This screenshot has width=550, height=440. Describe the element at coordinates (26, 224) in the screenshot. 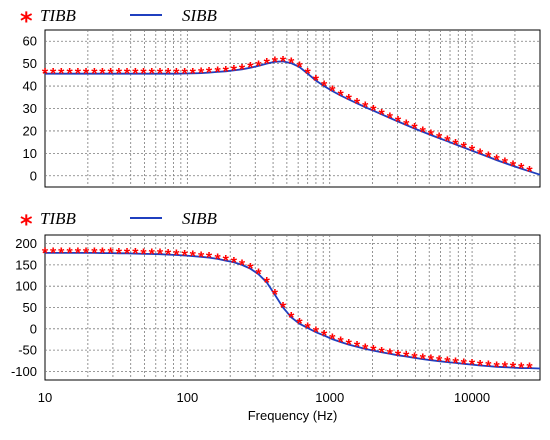

I see `legend-marker-tibb: *` at that location.